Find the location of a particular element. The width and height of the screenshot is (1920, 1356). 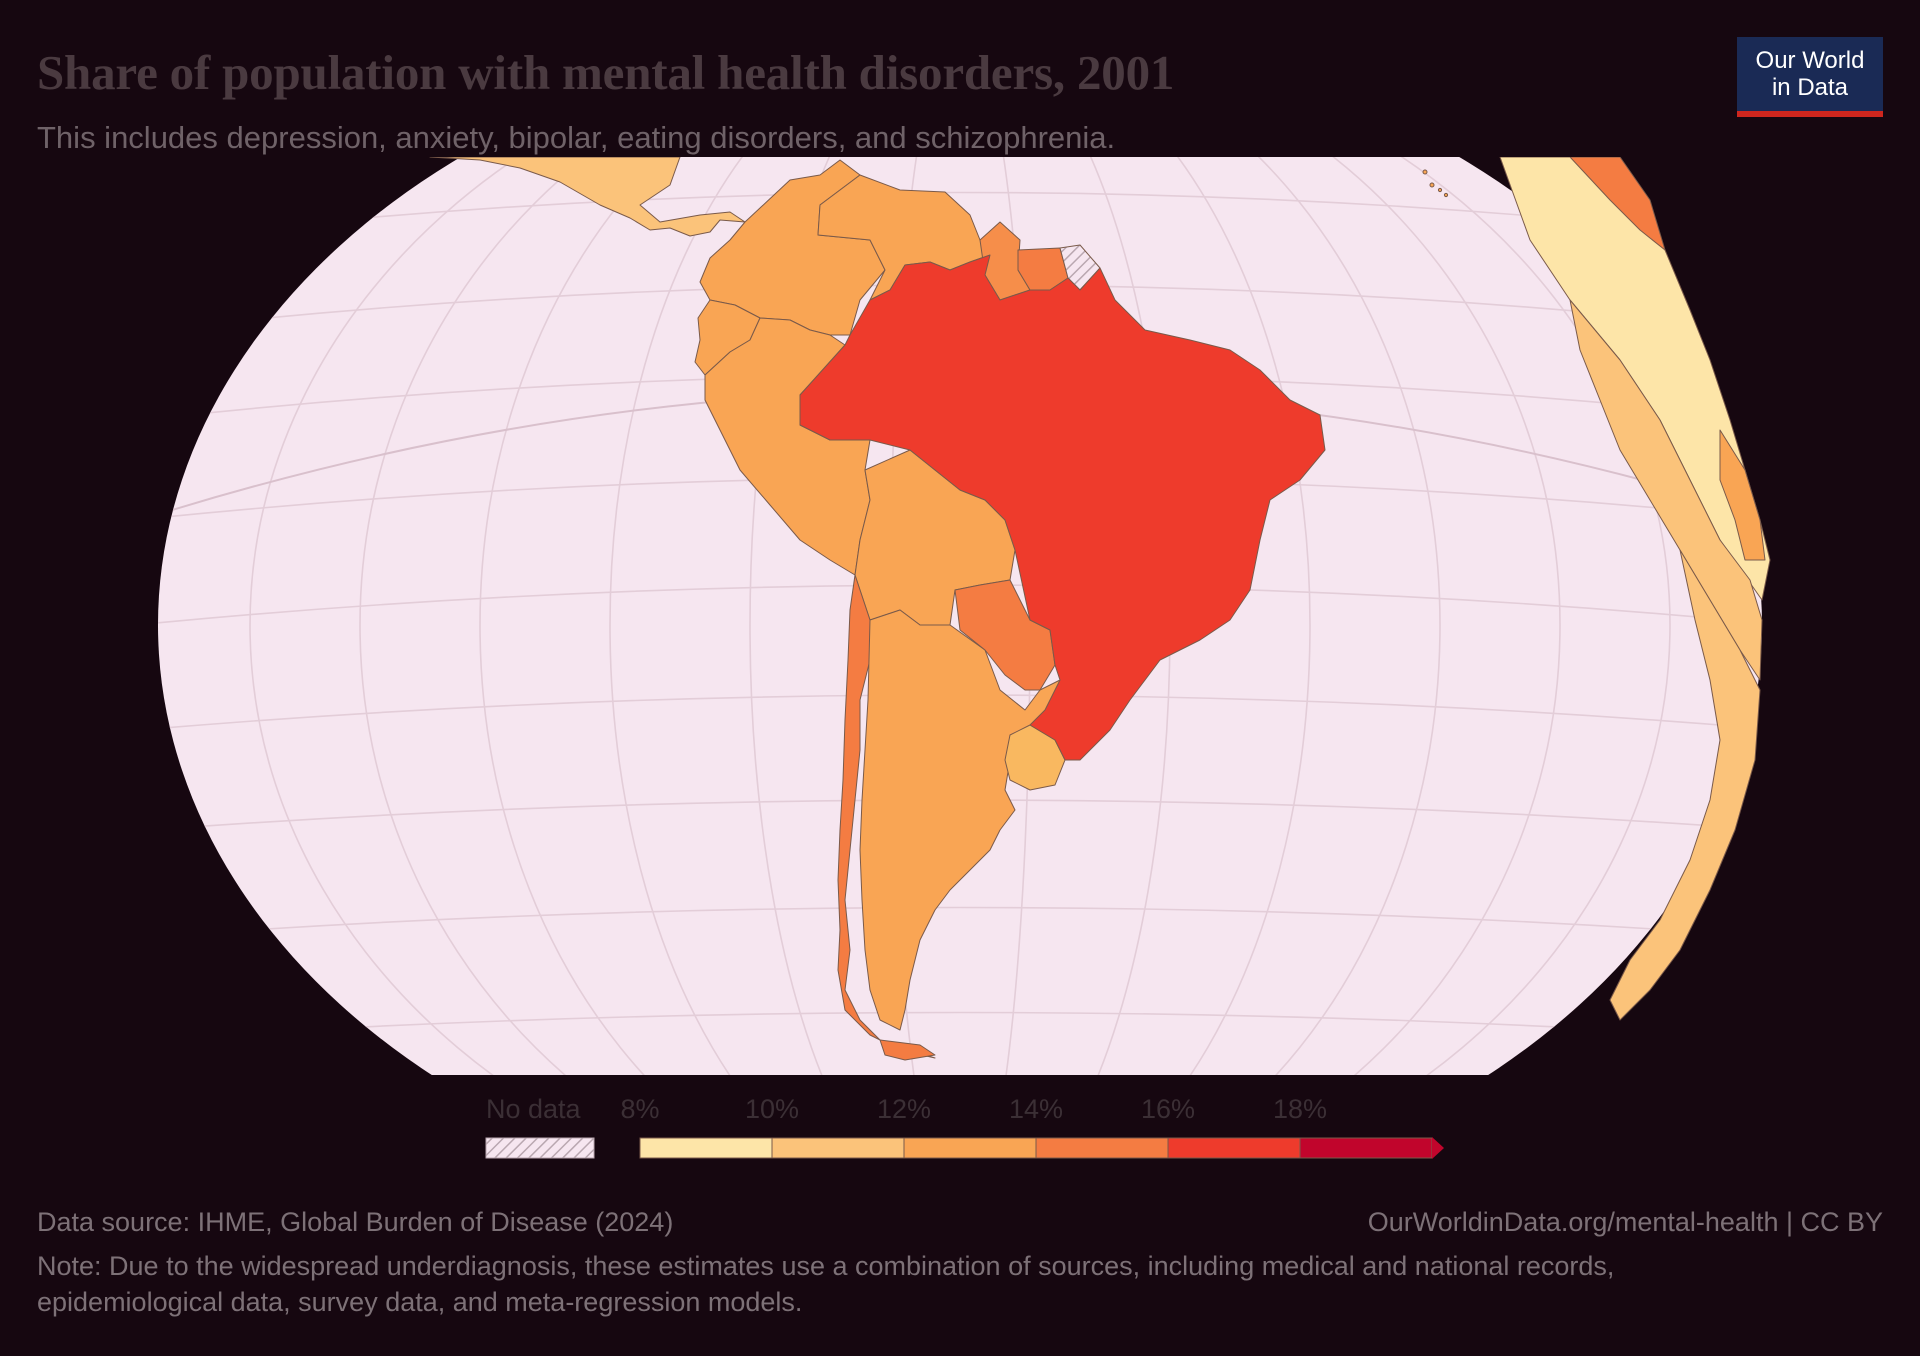

region-brazil is located at coordinates (1062, 507).